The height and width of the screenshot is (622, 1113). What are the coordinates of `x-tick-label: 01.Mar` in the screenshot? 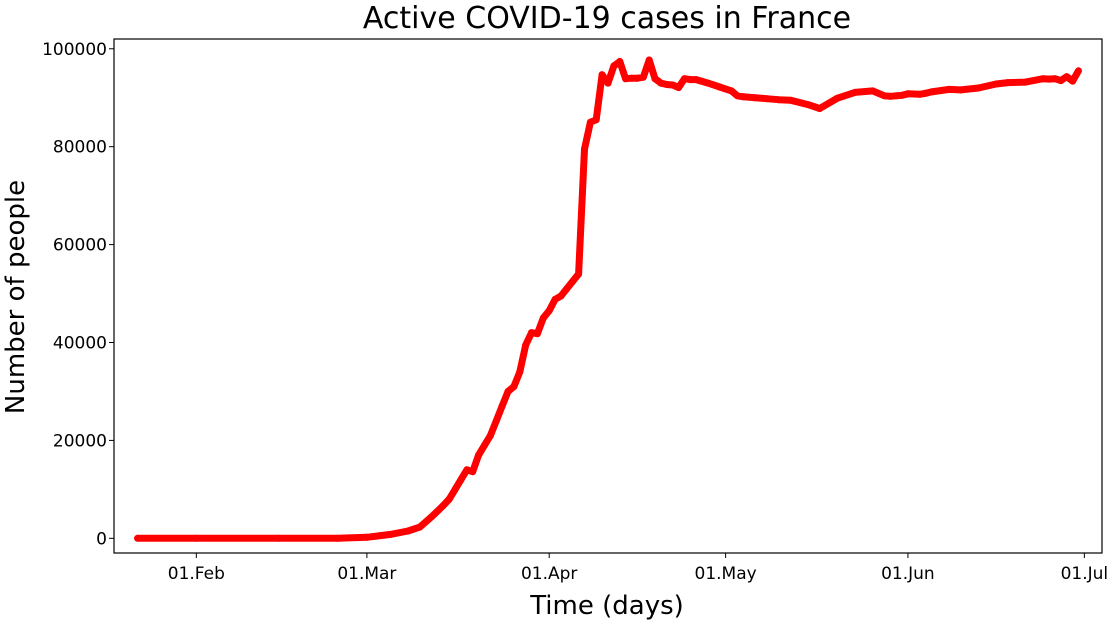 It's located at (366, 574).